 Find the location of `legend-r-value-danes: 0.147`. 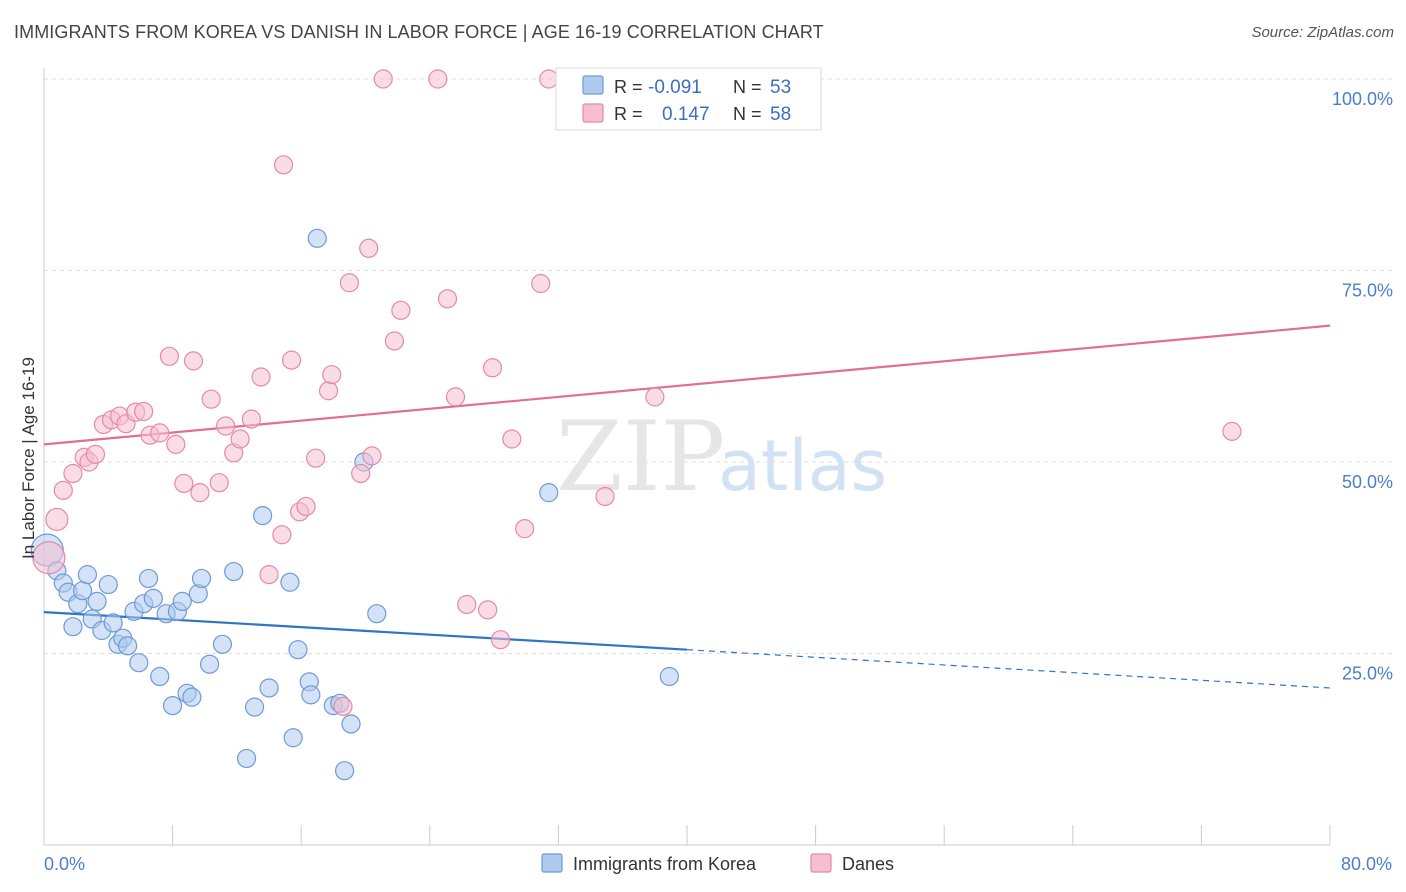

legend-r-value-danes: 0.147 is located at coordinates (686, 114).